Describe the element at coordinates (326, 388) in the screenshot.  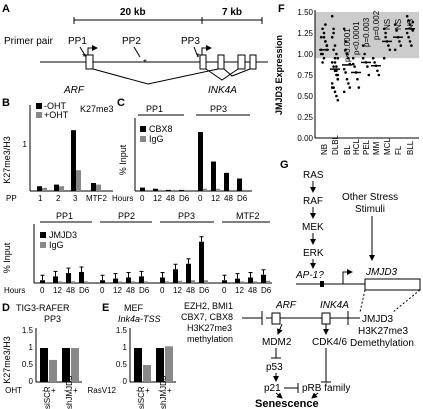
I see `node-prb-family: pRB family` at that location.